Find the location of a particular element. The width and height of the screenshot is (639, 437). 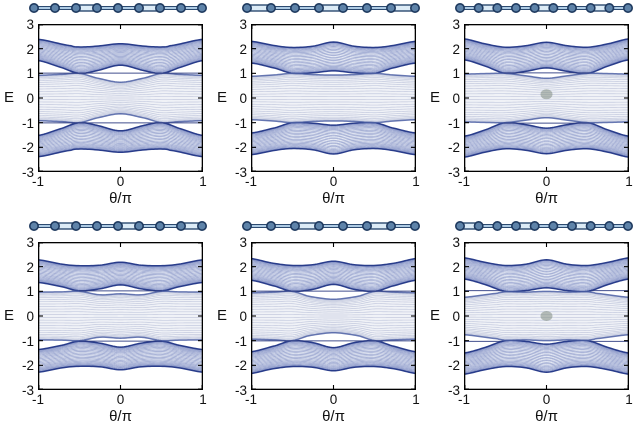

x-axis-label-6: θ/π is located at coordinates (546, 416).